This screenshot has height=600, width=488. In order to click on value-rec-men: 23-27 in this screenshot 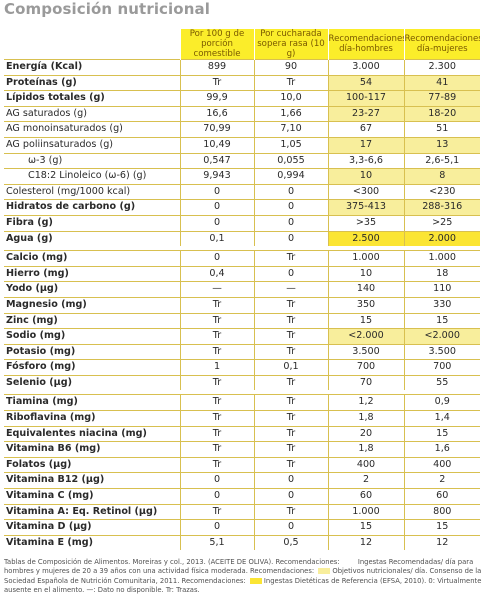, I will do `click(365, 113)`.